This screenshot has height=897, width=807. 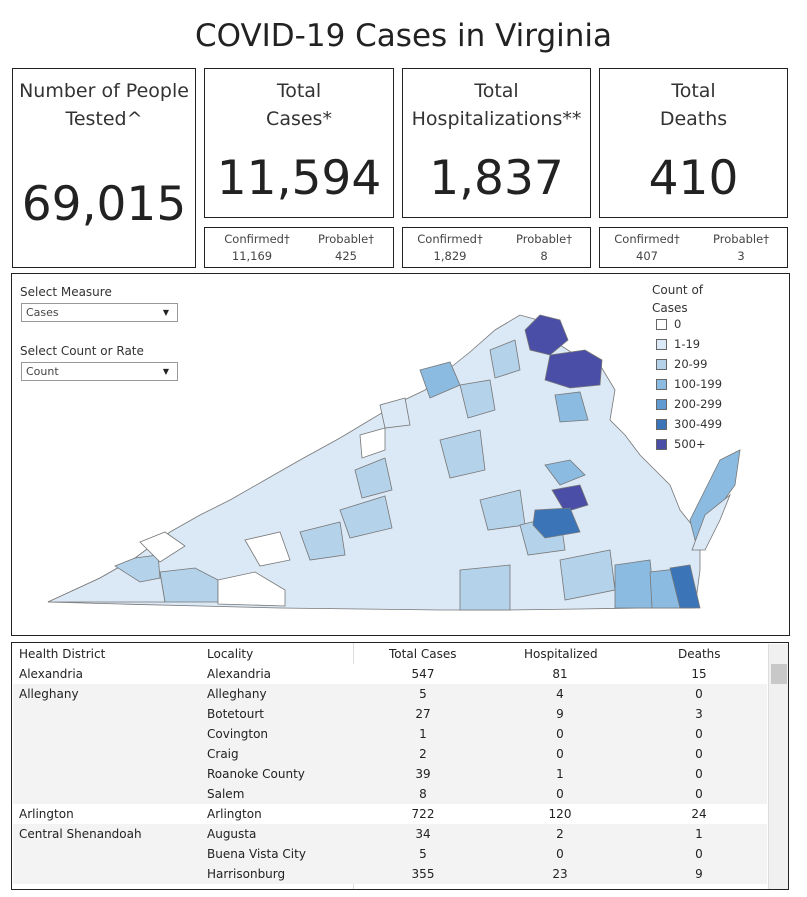 I want to click on table-row: Botetourt 27 9 3, so click(x=390, y=714).